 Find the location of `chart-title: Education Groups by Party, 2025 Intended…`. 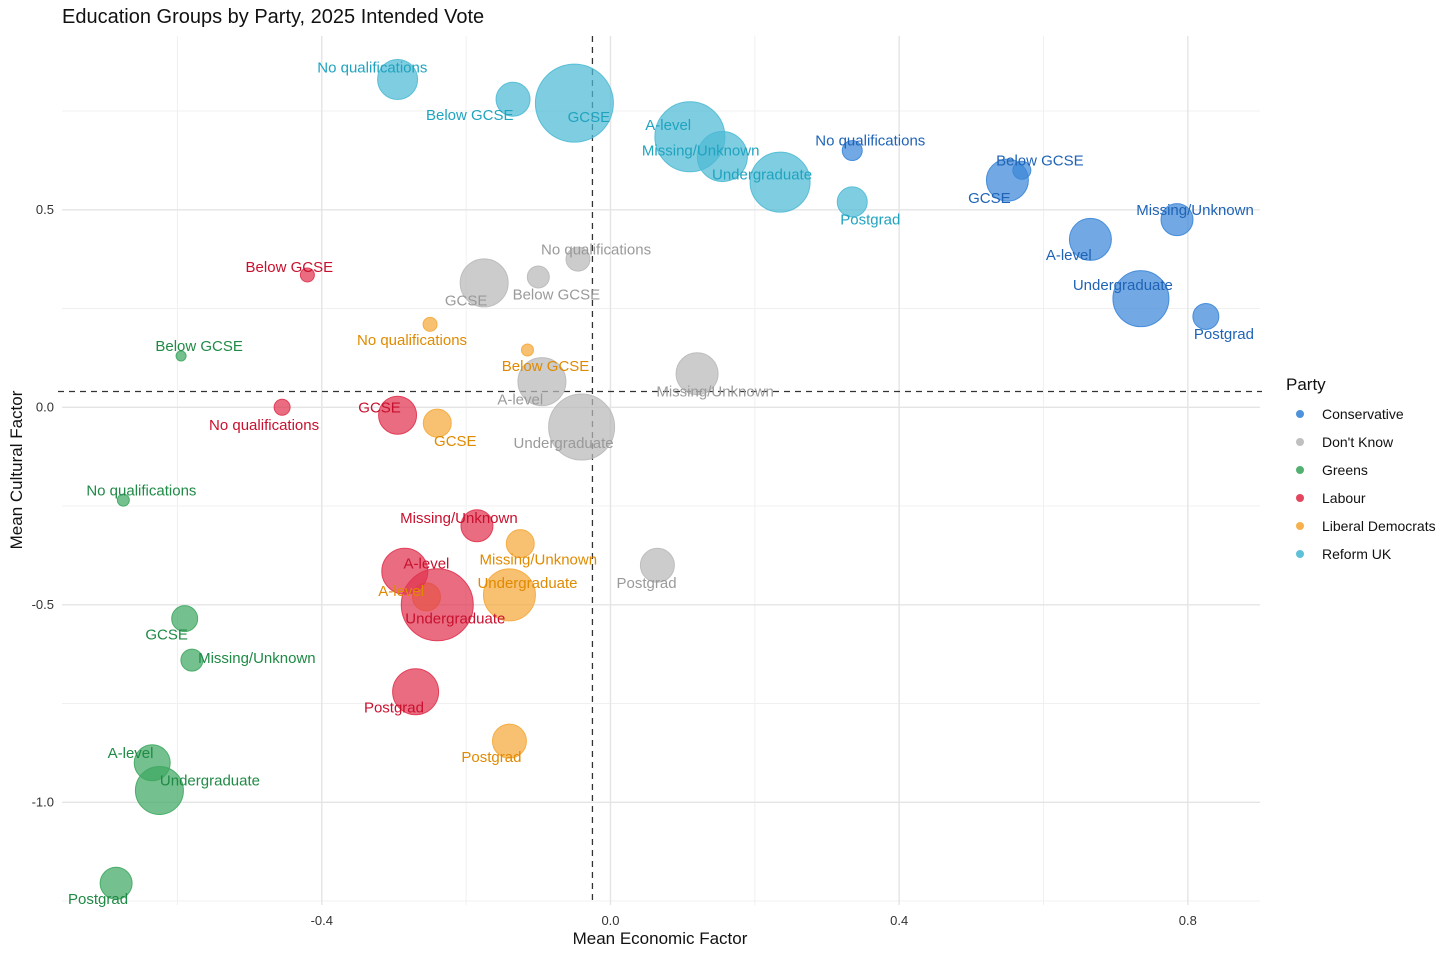

chart-title: Education Groups by Party, 2025 Intended… is located at coordinates (273, 17).